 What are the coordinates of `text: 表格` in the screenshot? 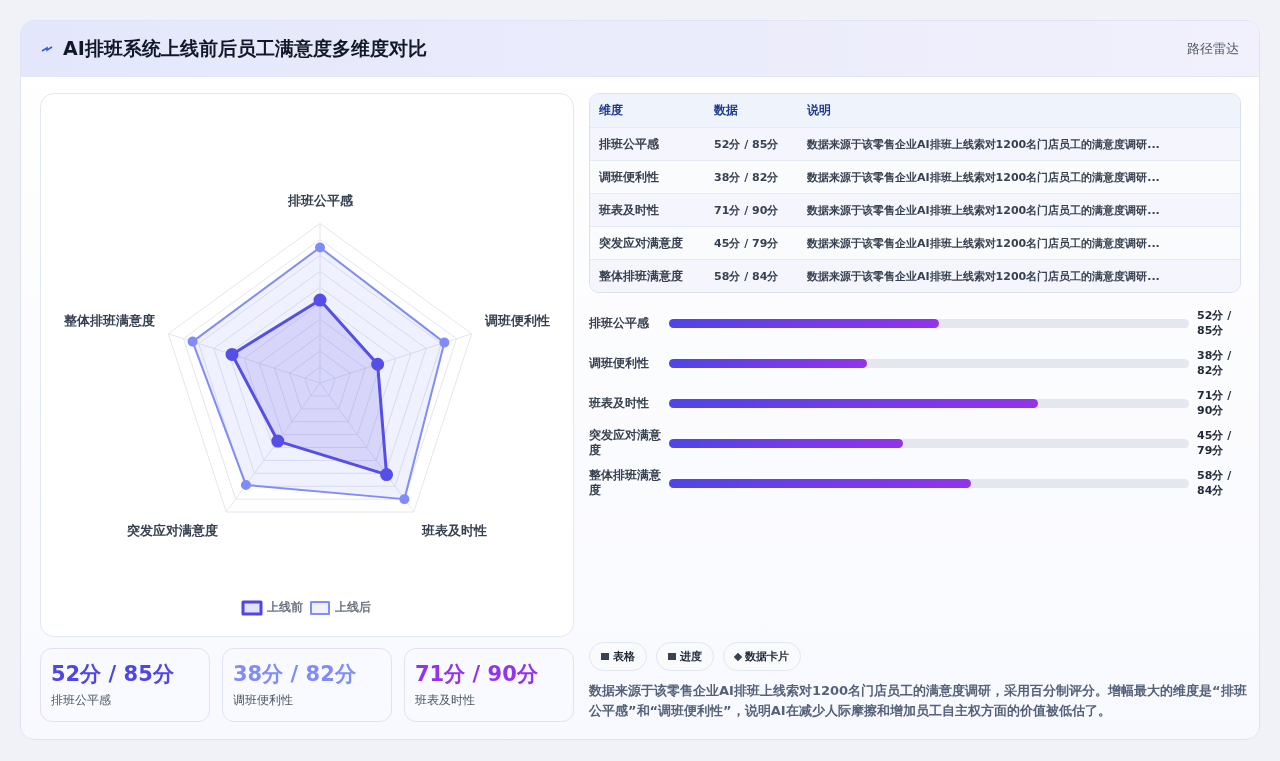 It's located at (624, 656).